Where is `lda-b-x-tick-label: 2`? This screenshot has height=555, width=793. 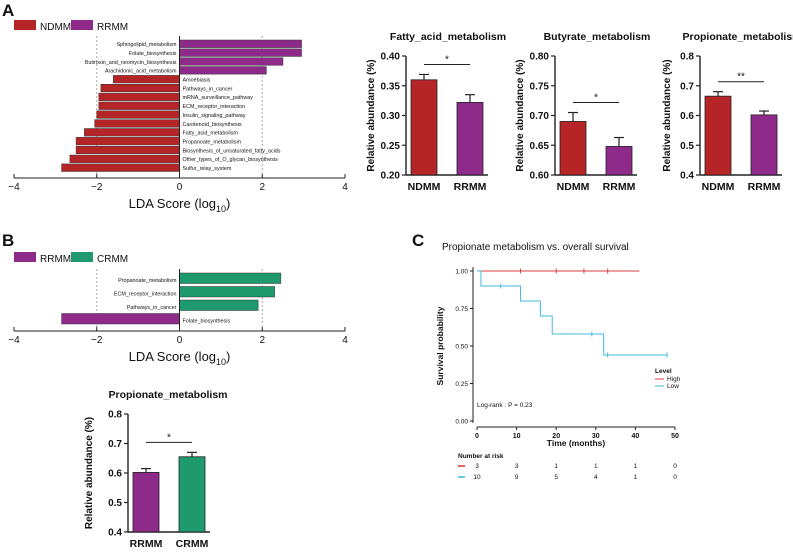
lda-b-x-tick-label: 2 is located at coordinates (262, 340).